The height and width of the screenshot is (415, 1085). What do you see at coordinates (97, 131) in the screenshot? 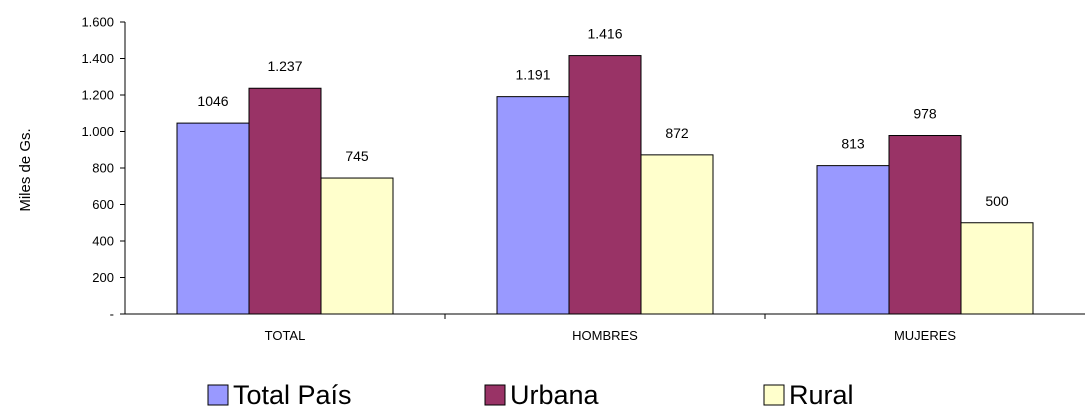
I see `y-tick-label: 1.000` at bounding box center [97, 131].